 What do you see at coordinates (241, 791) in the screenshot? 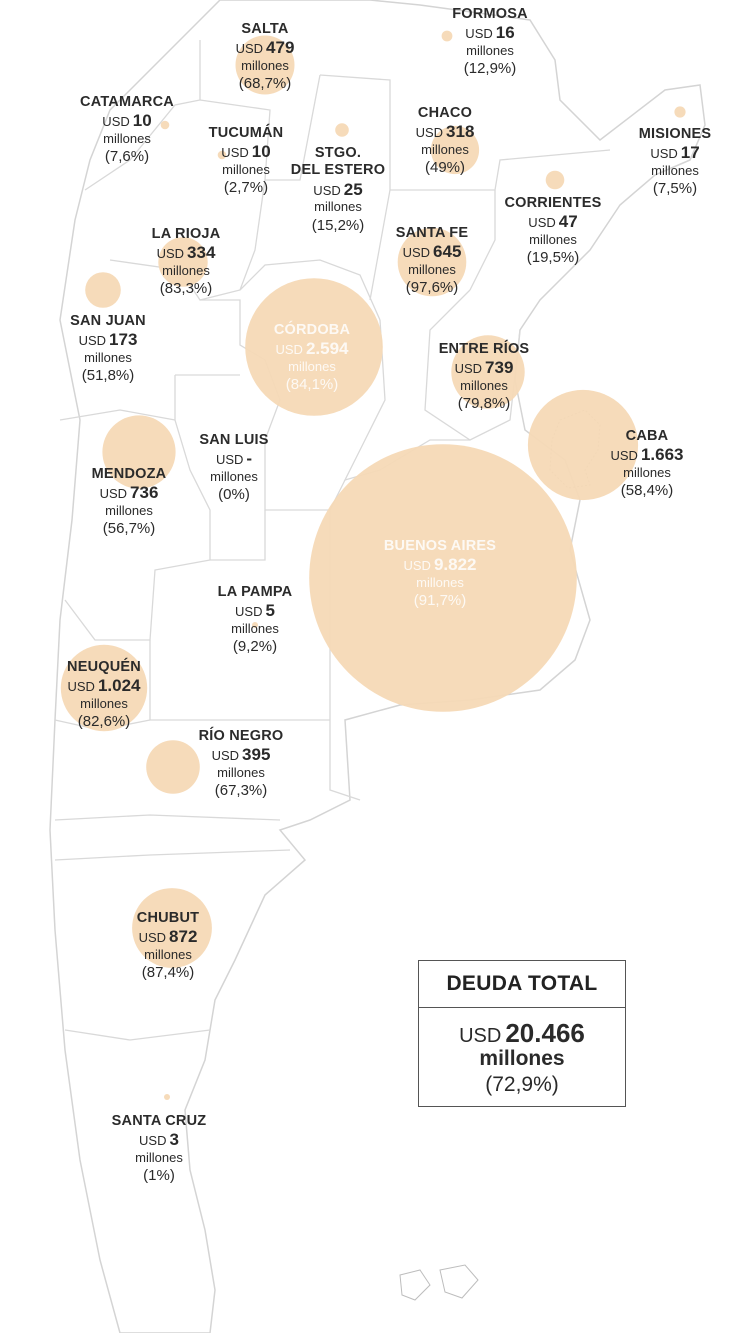
I see `debt-pct: (67,3%)` at bounding box center [241, 791].